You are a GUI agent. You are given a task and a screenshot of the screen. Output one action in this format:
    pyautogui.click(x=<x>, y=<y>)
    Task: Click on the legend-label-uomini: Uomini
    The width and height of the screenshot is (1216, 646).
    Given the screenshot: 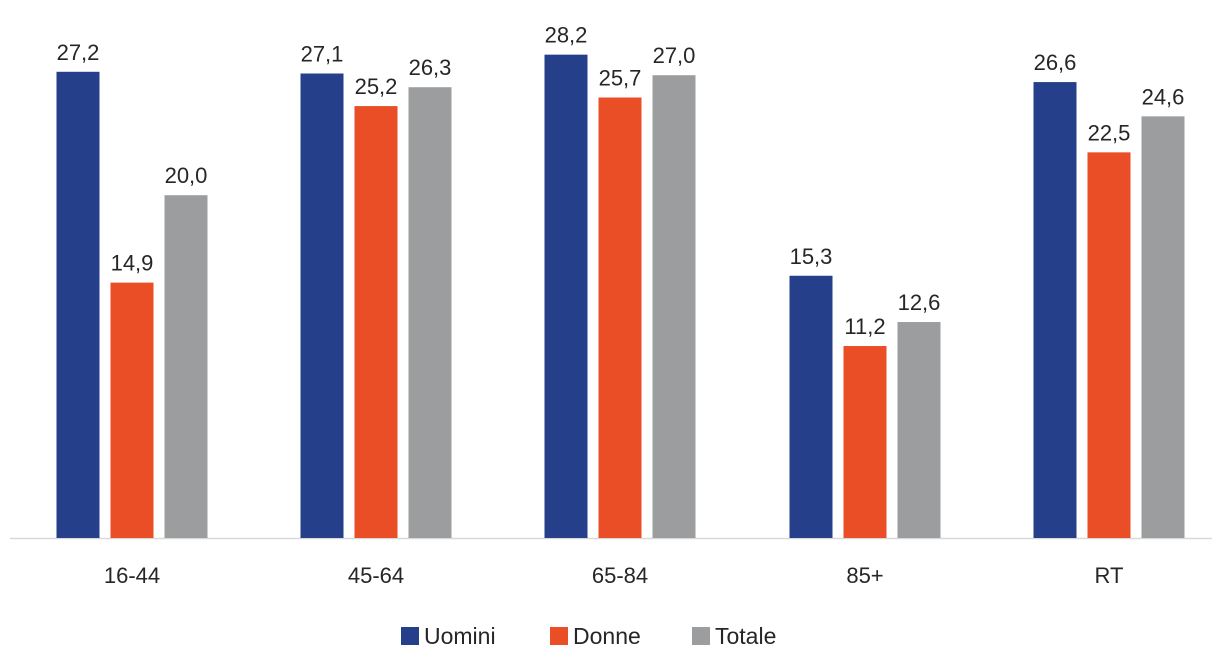 What is the action you would take?
    pyautogui.click(x=460, y=634)
    